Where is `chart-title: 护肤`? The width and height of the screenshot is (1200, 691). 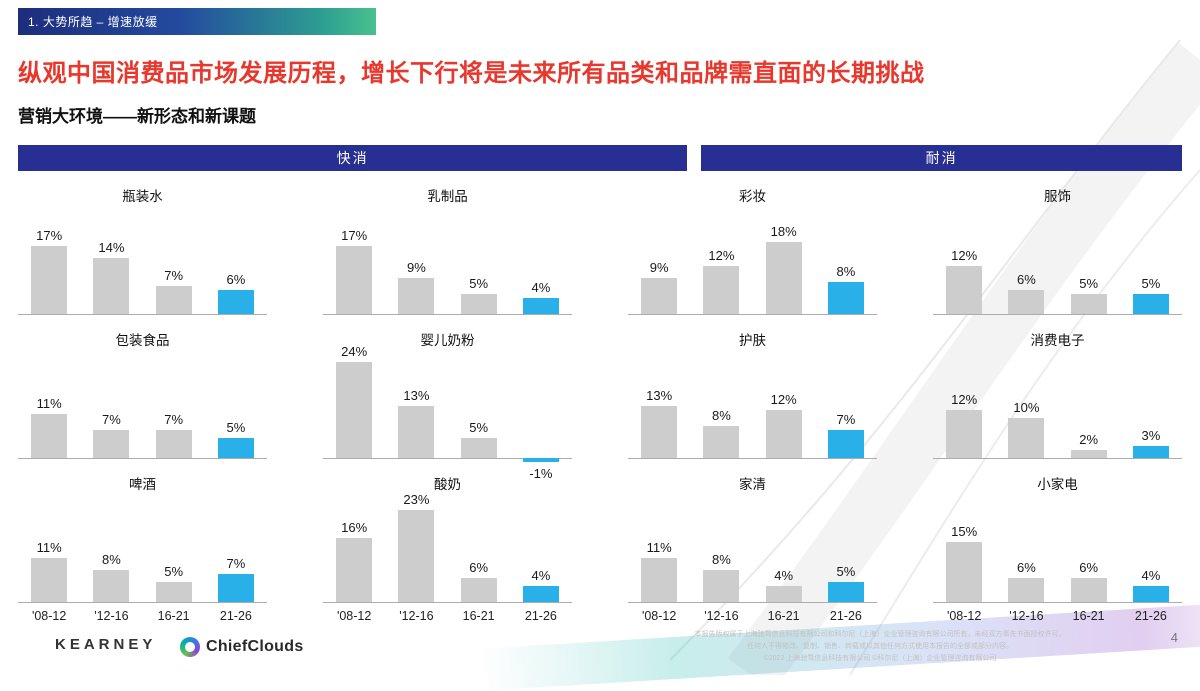
chart-title: 护肤 is located at coordinates (752, 340).